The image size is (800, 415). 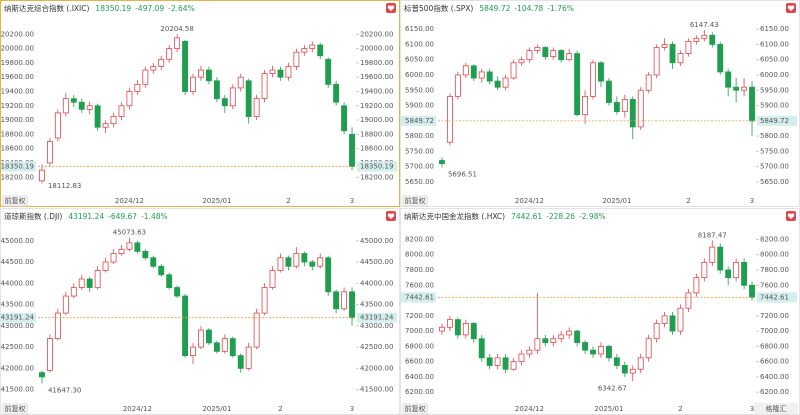 What do you see at coordinates (529, 409) in the screenshot?
I see `x-tick-label: 2024/12` at bounding box center [529, 409].